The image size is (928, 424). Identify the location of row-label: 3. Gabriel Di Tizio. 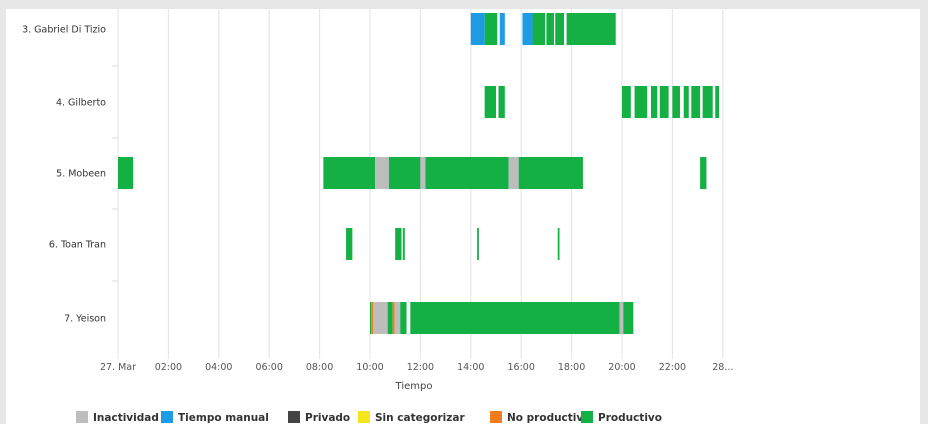
(64, 30).